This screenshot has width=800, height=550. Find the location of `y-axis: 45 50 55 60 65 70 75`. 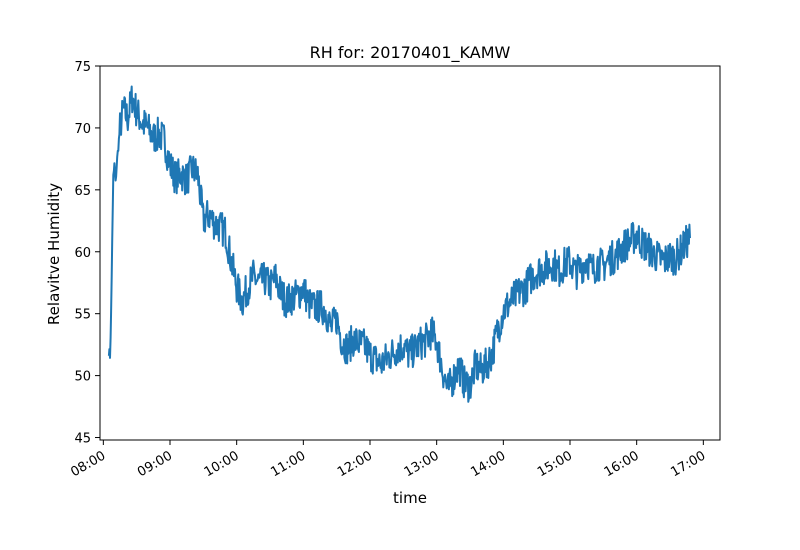

y-axis: 45 50 55 60 65 70 75 is located at coordinates (87, 253).